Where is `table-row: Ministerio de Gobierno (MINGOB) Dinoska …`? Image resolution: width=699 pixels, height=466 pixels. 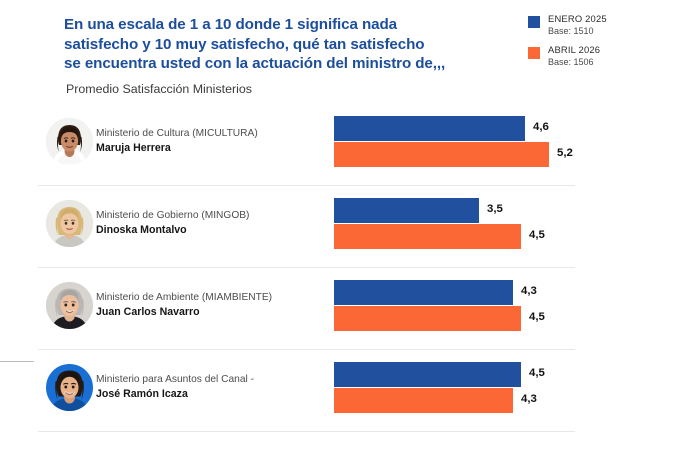
table-row: Ministerio de Gobierno (MINGOB) Dinoska … is located at coordinates (306, 227).